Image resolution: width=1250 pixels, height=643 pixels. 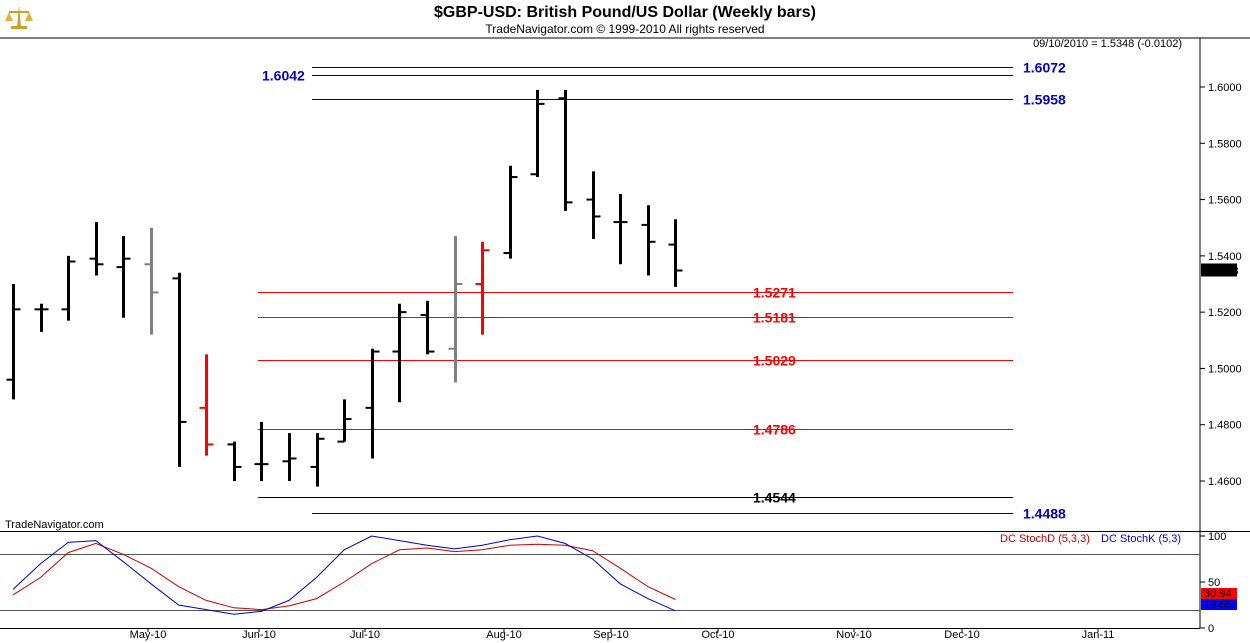 What do you see at coordinates (774, 318) in the screenshot?
I see `level-label: 1.5181` at bounding box center [774, 318].